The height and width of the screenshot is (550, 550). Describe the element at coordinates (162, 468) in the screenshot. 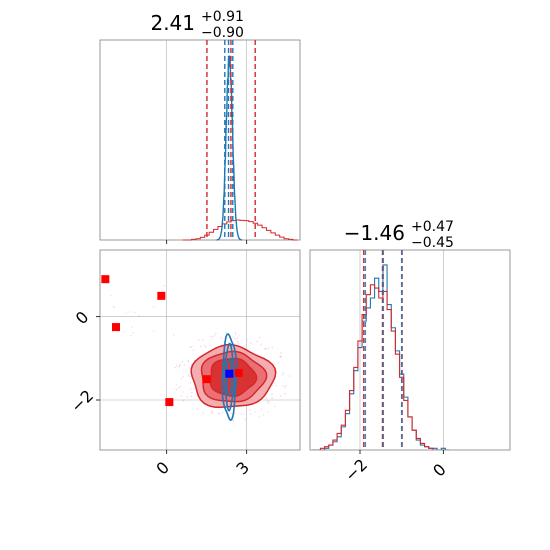

I see `x-tick-label: 0` at that location.